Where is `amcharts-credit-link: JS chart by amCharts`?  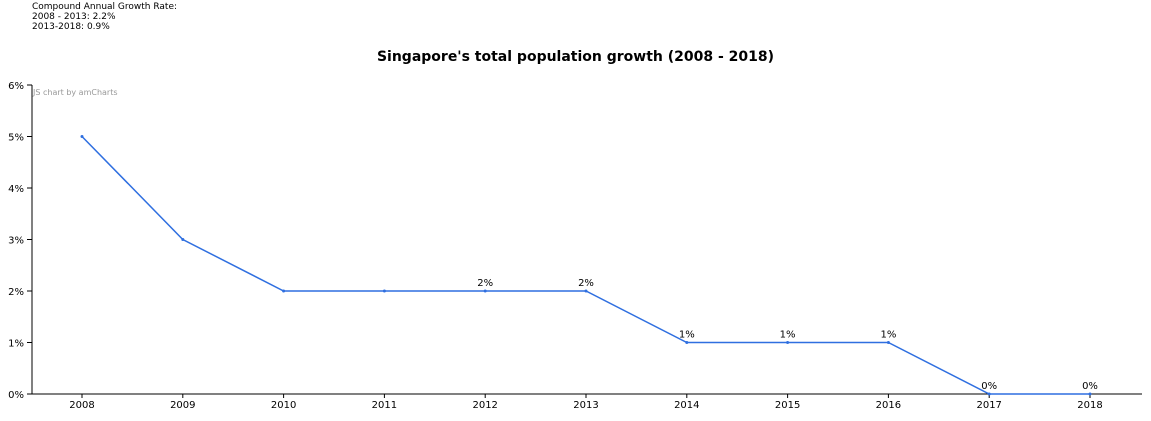
amcharts-credit-link: JS chart by amCharts is located at coordinates (75, 92).